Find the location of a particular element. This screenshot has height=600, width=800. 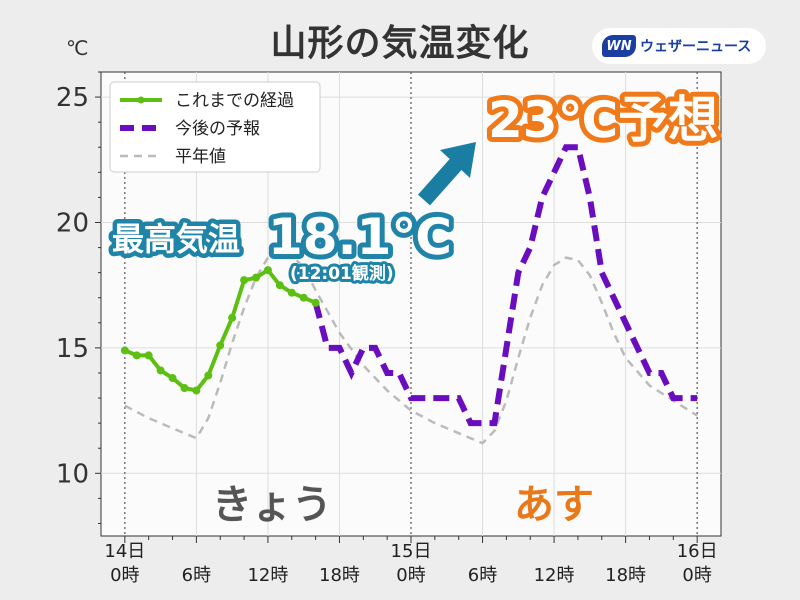

brand-name: ウェザーニュース is located at coordinates (696, 47).